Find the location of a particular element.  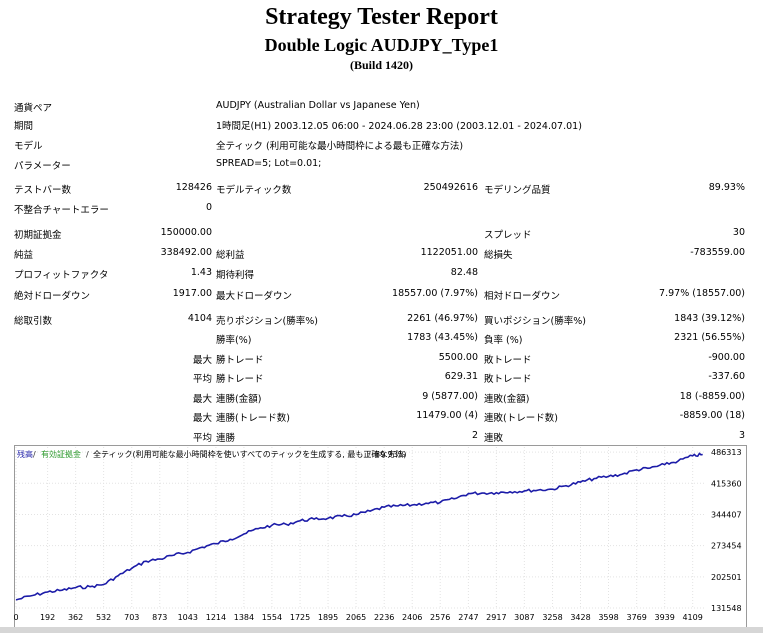

largest-label: 最大 is located at coordinates (202, 360).